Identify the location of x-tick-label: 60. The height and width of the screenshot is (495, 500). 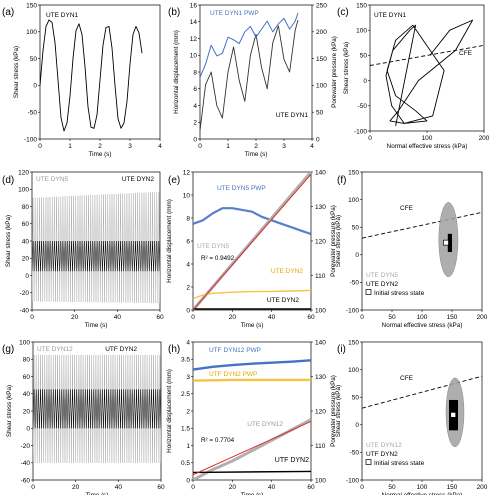
(161, 487).